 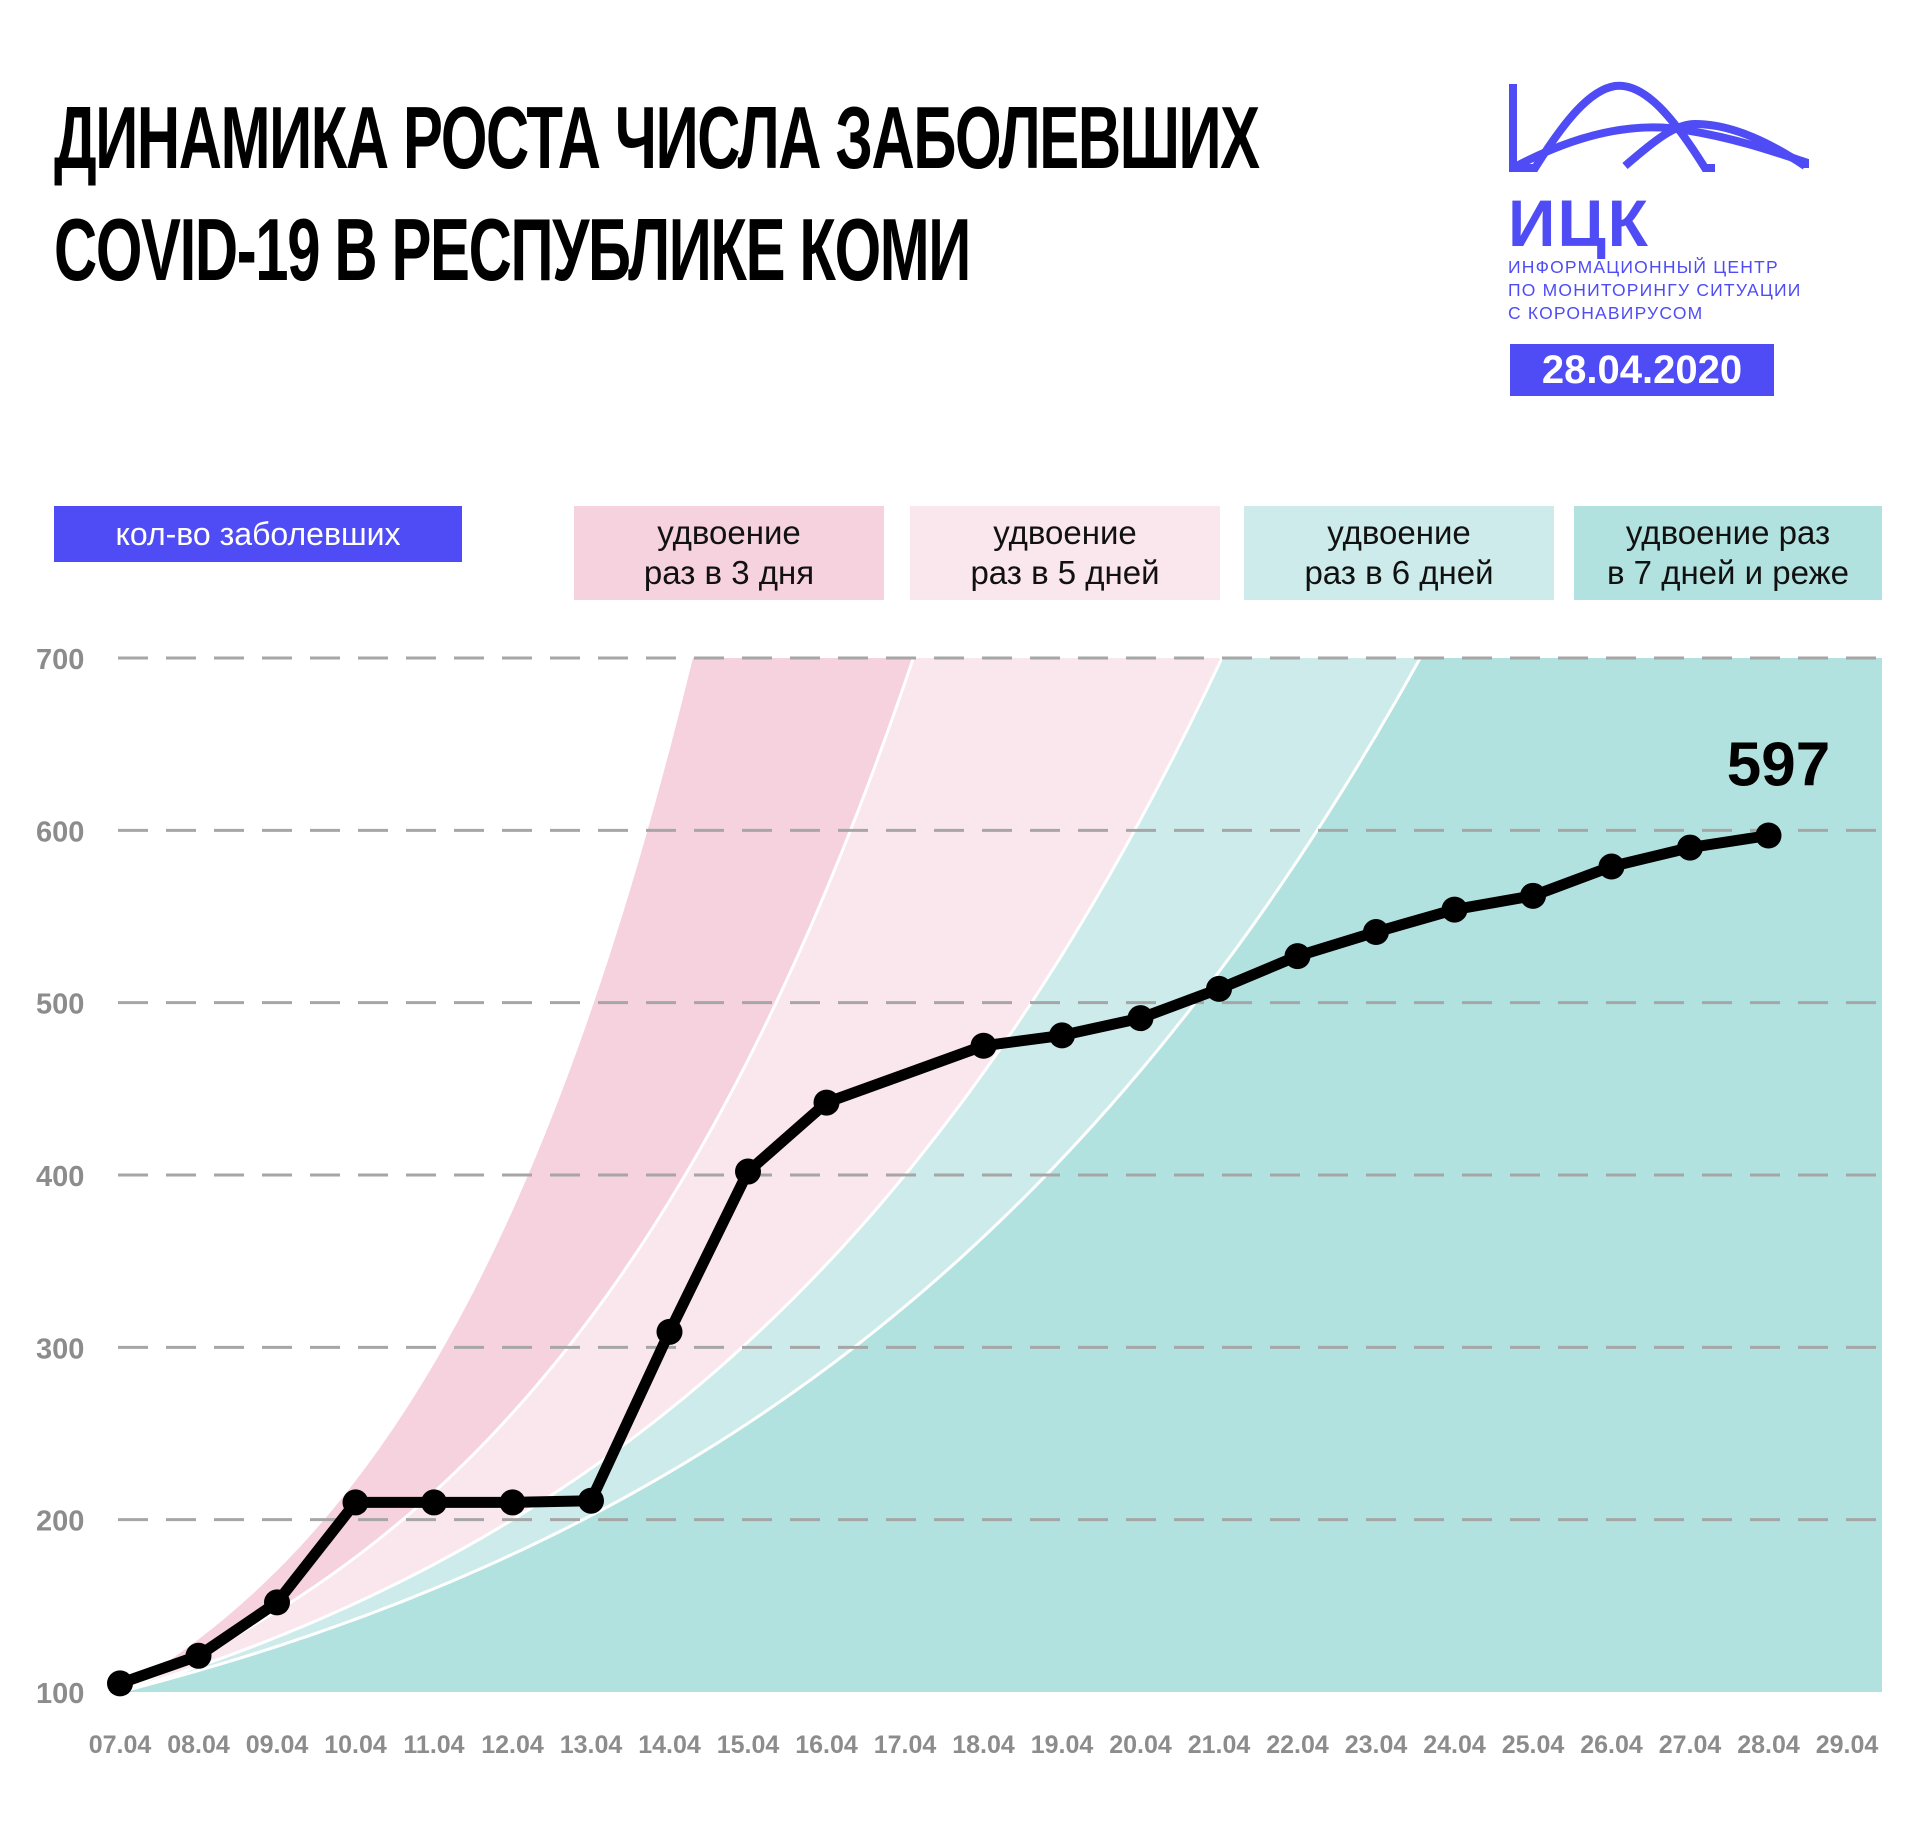 What do you see at coordinates (1399, 532) in the screenshot?
I see `legend-band-6-line-1: удвоение` at bounding box center [1399, 532].